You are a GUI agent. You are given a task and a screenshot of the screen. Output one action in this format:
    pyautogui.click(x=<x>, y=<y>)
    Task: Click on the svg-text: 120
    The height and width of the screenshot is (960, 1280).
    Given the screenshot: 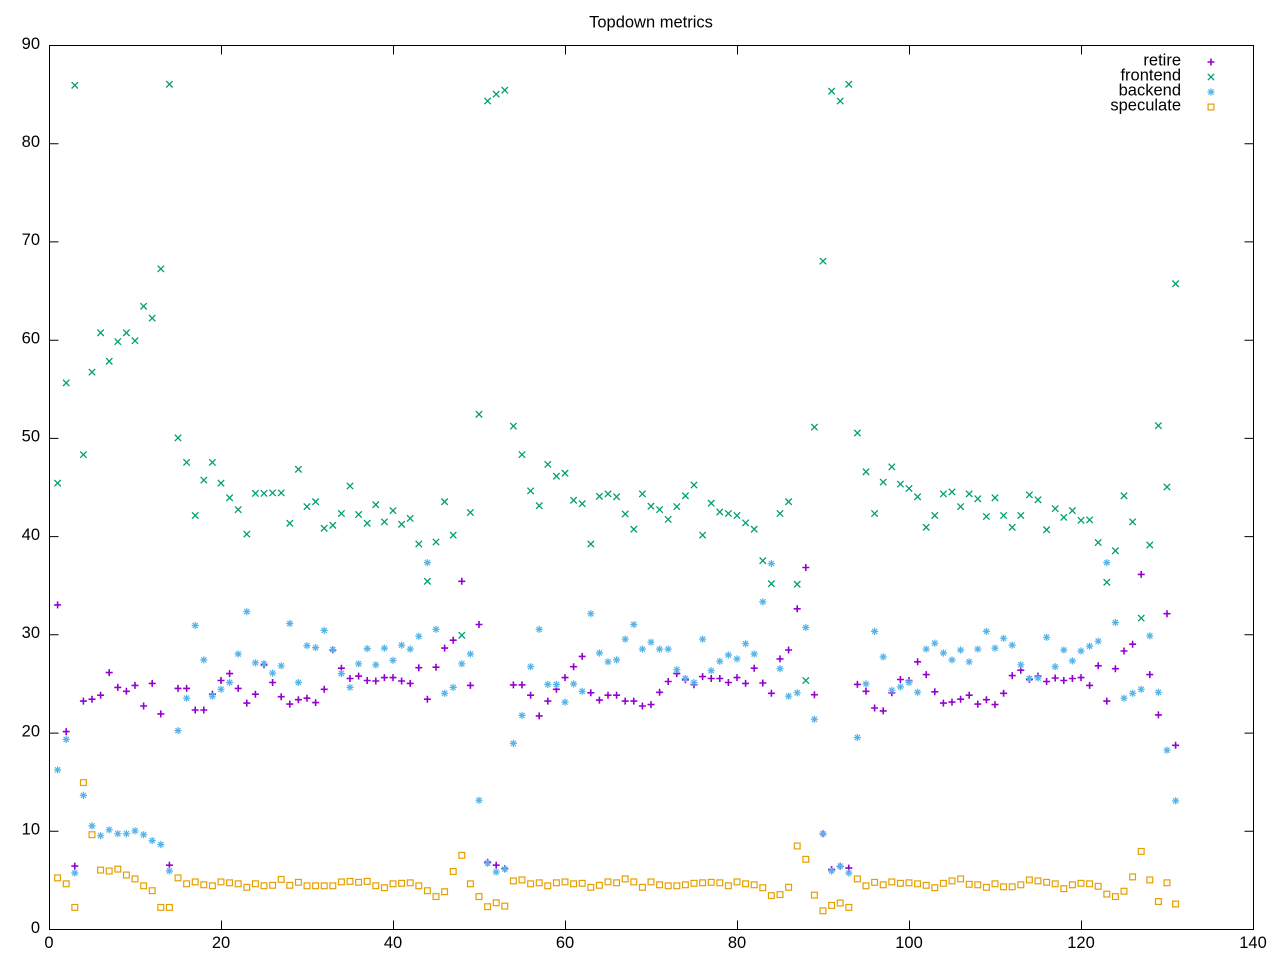 What is the action you would take?
    pyautogui.click(x=1081, y=943)
    